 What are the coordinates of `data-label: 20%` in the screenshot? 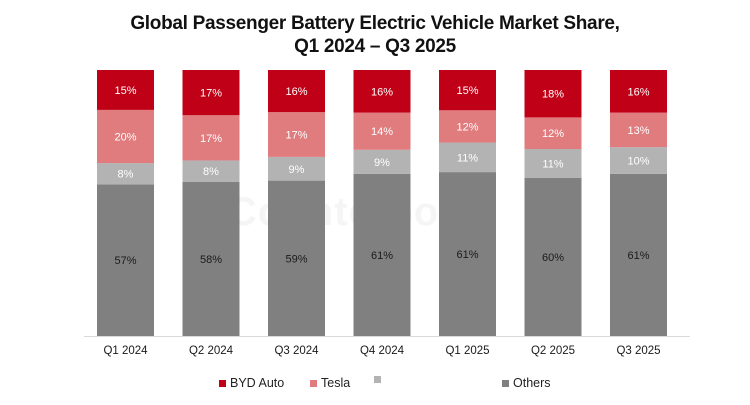 It's located at (125, 138).